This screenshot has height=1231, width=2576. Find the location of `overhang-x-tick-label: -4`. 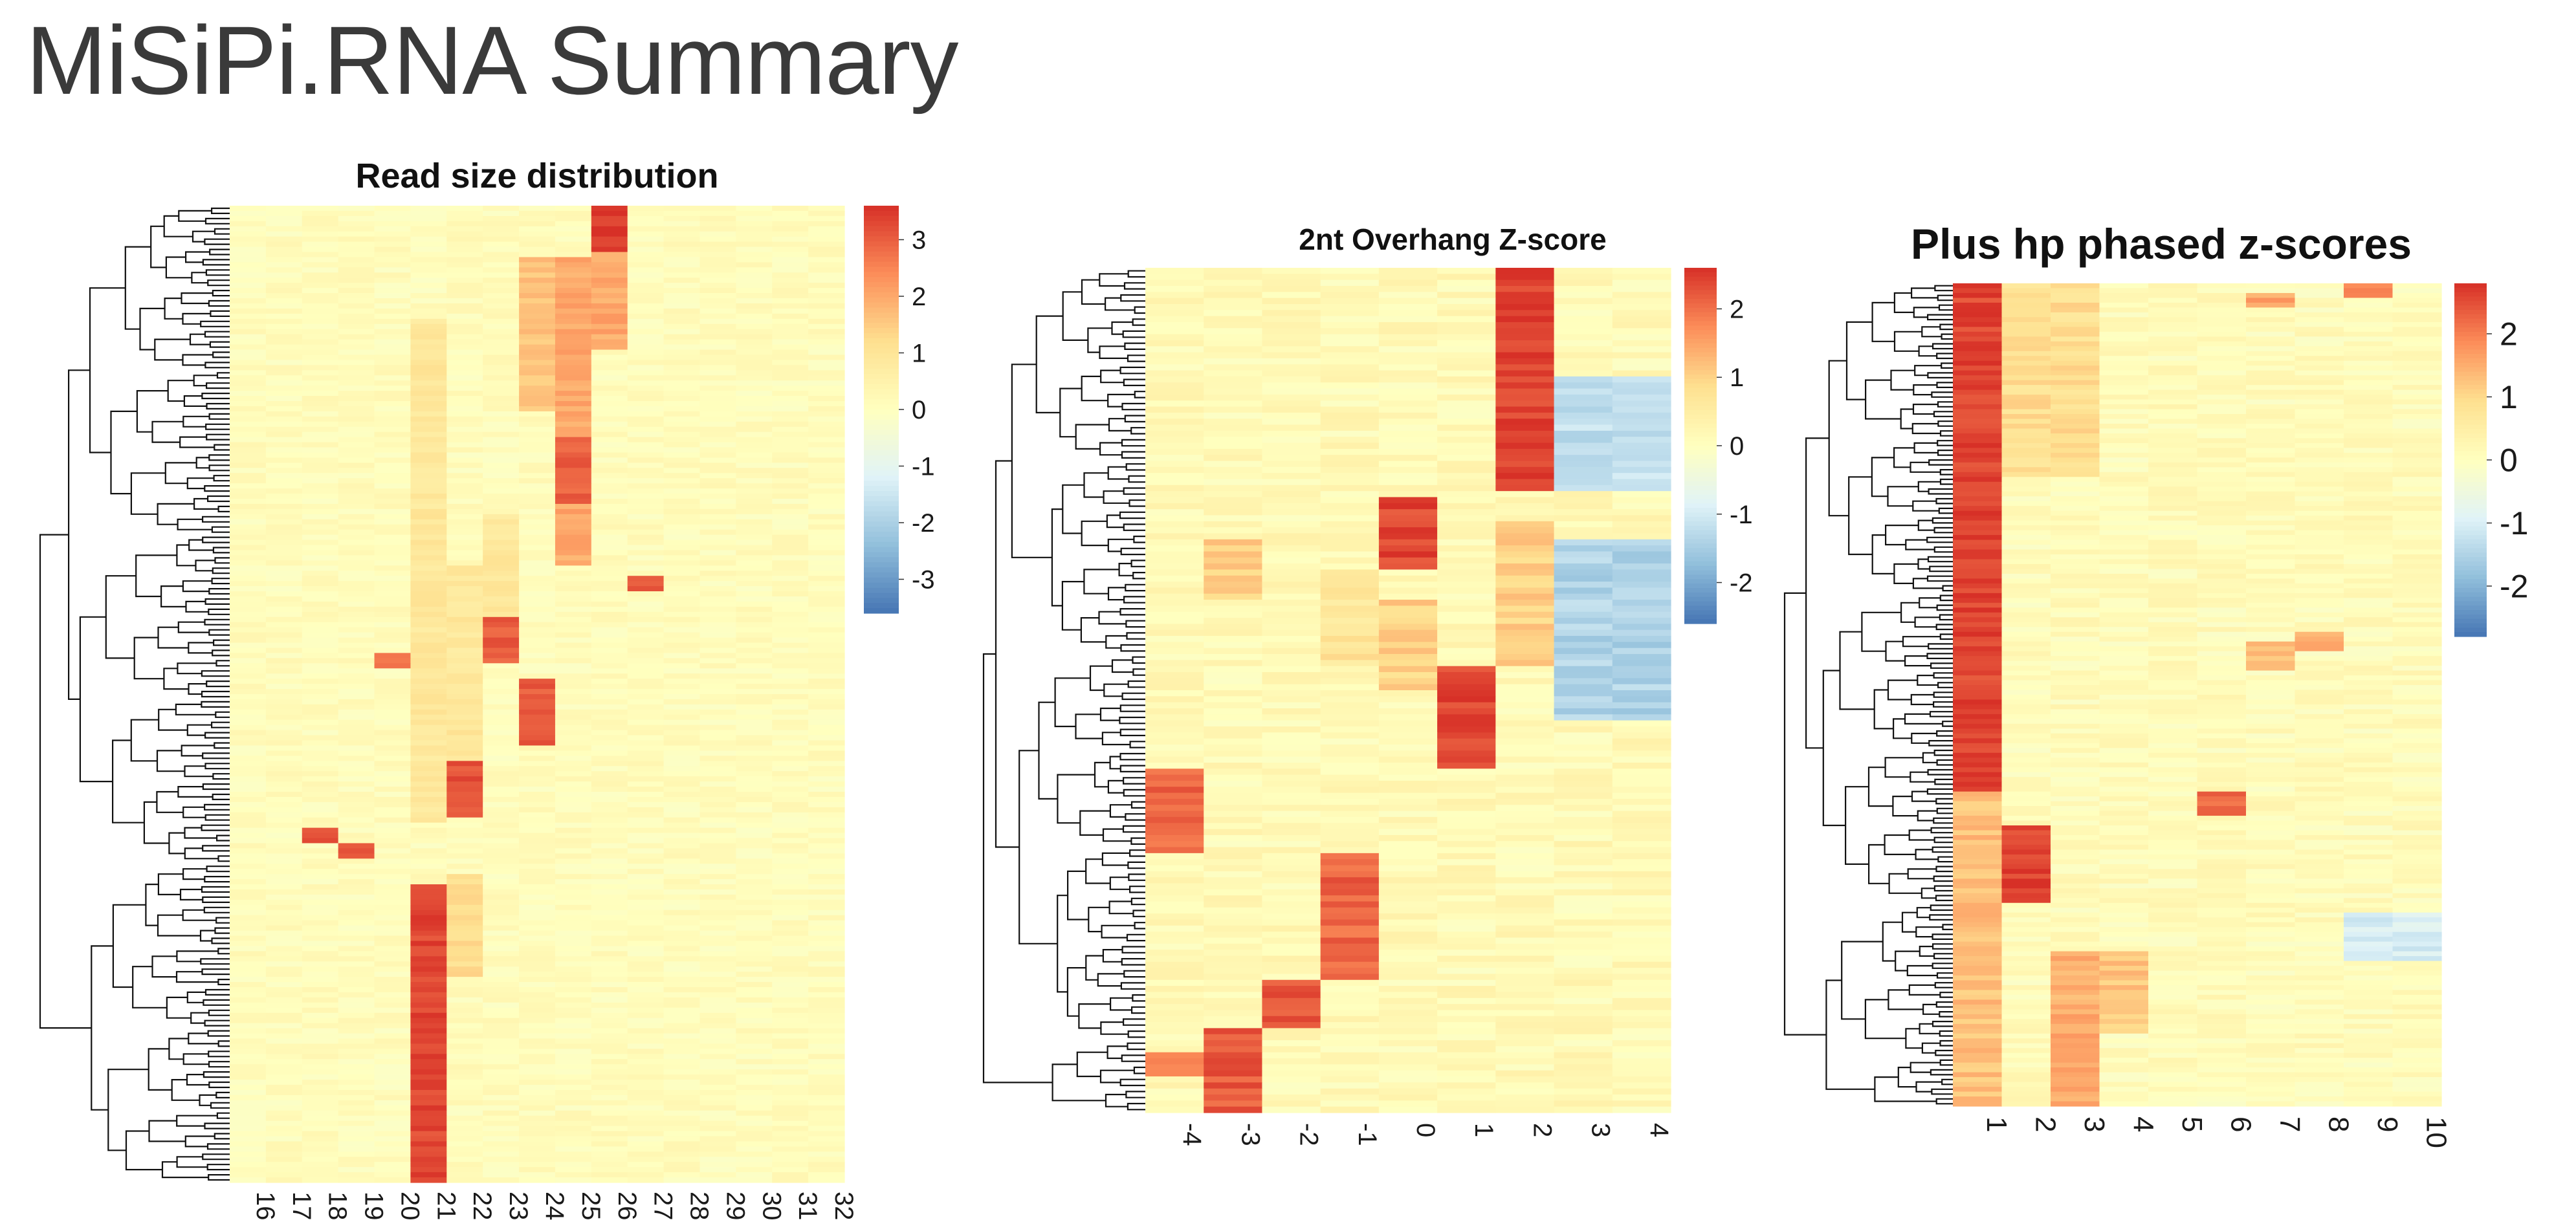

overhang-x-tick-label: -4 is located at coordinates (1192, 1134).